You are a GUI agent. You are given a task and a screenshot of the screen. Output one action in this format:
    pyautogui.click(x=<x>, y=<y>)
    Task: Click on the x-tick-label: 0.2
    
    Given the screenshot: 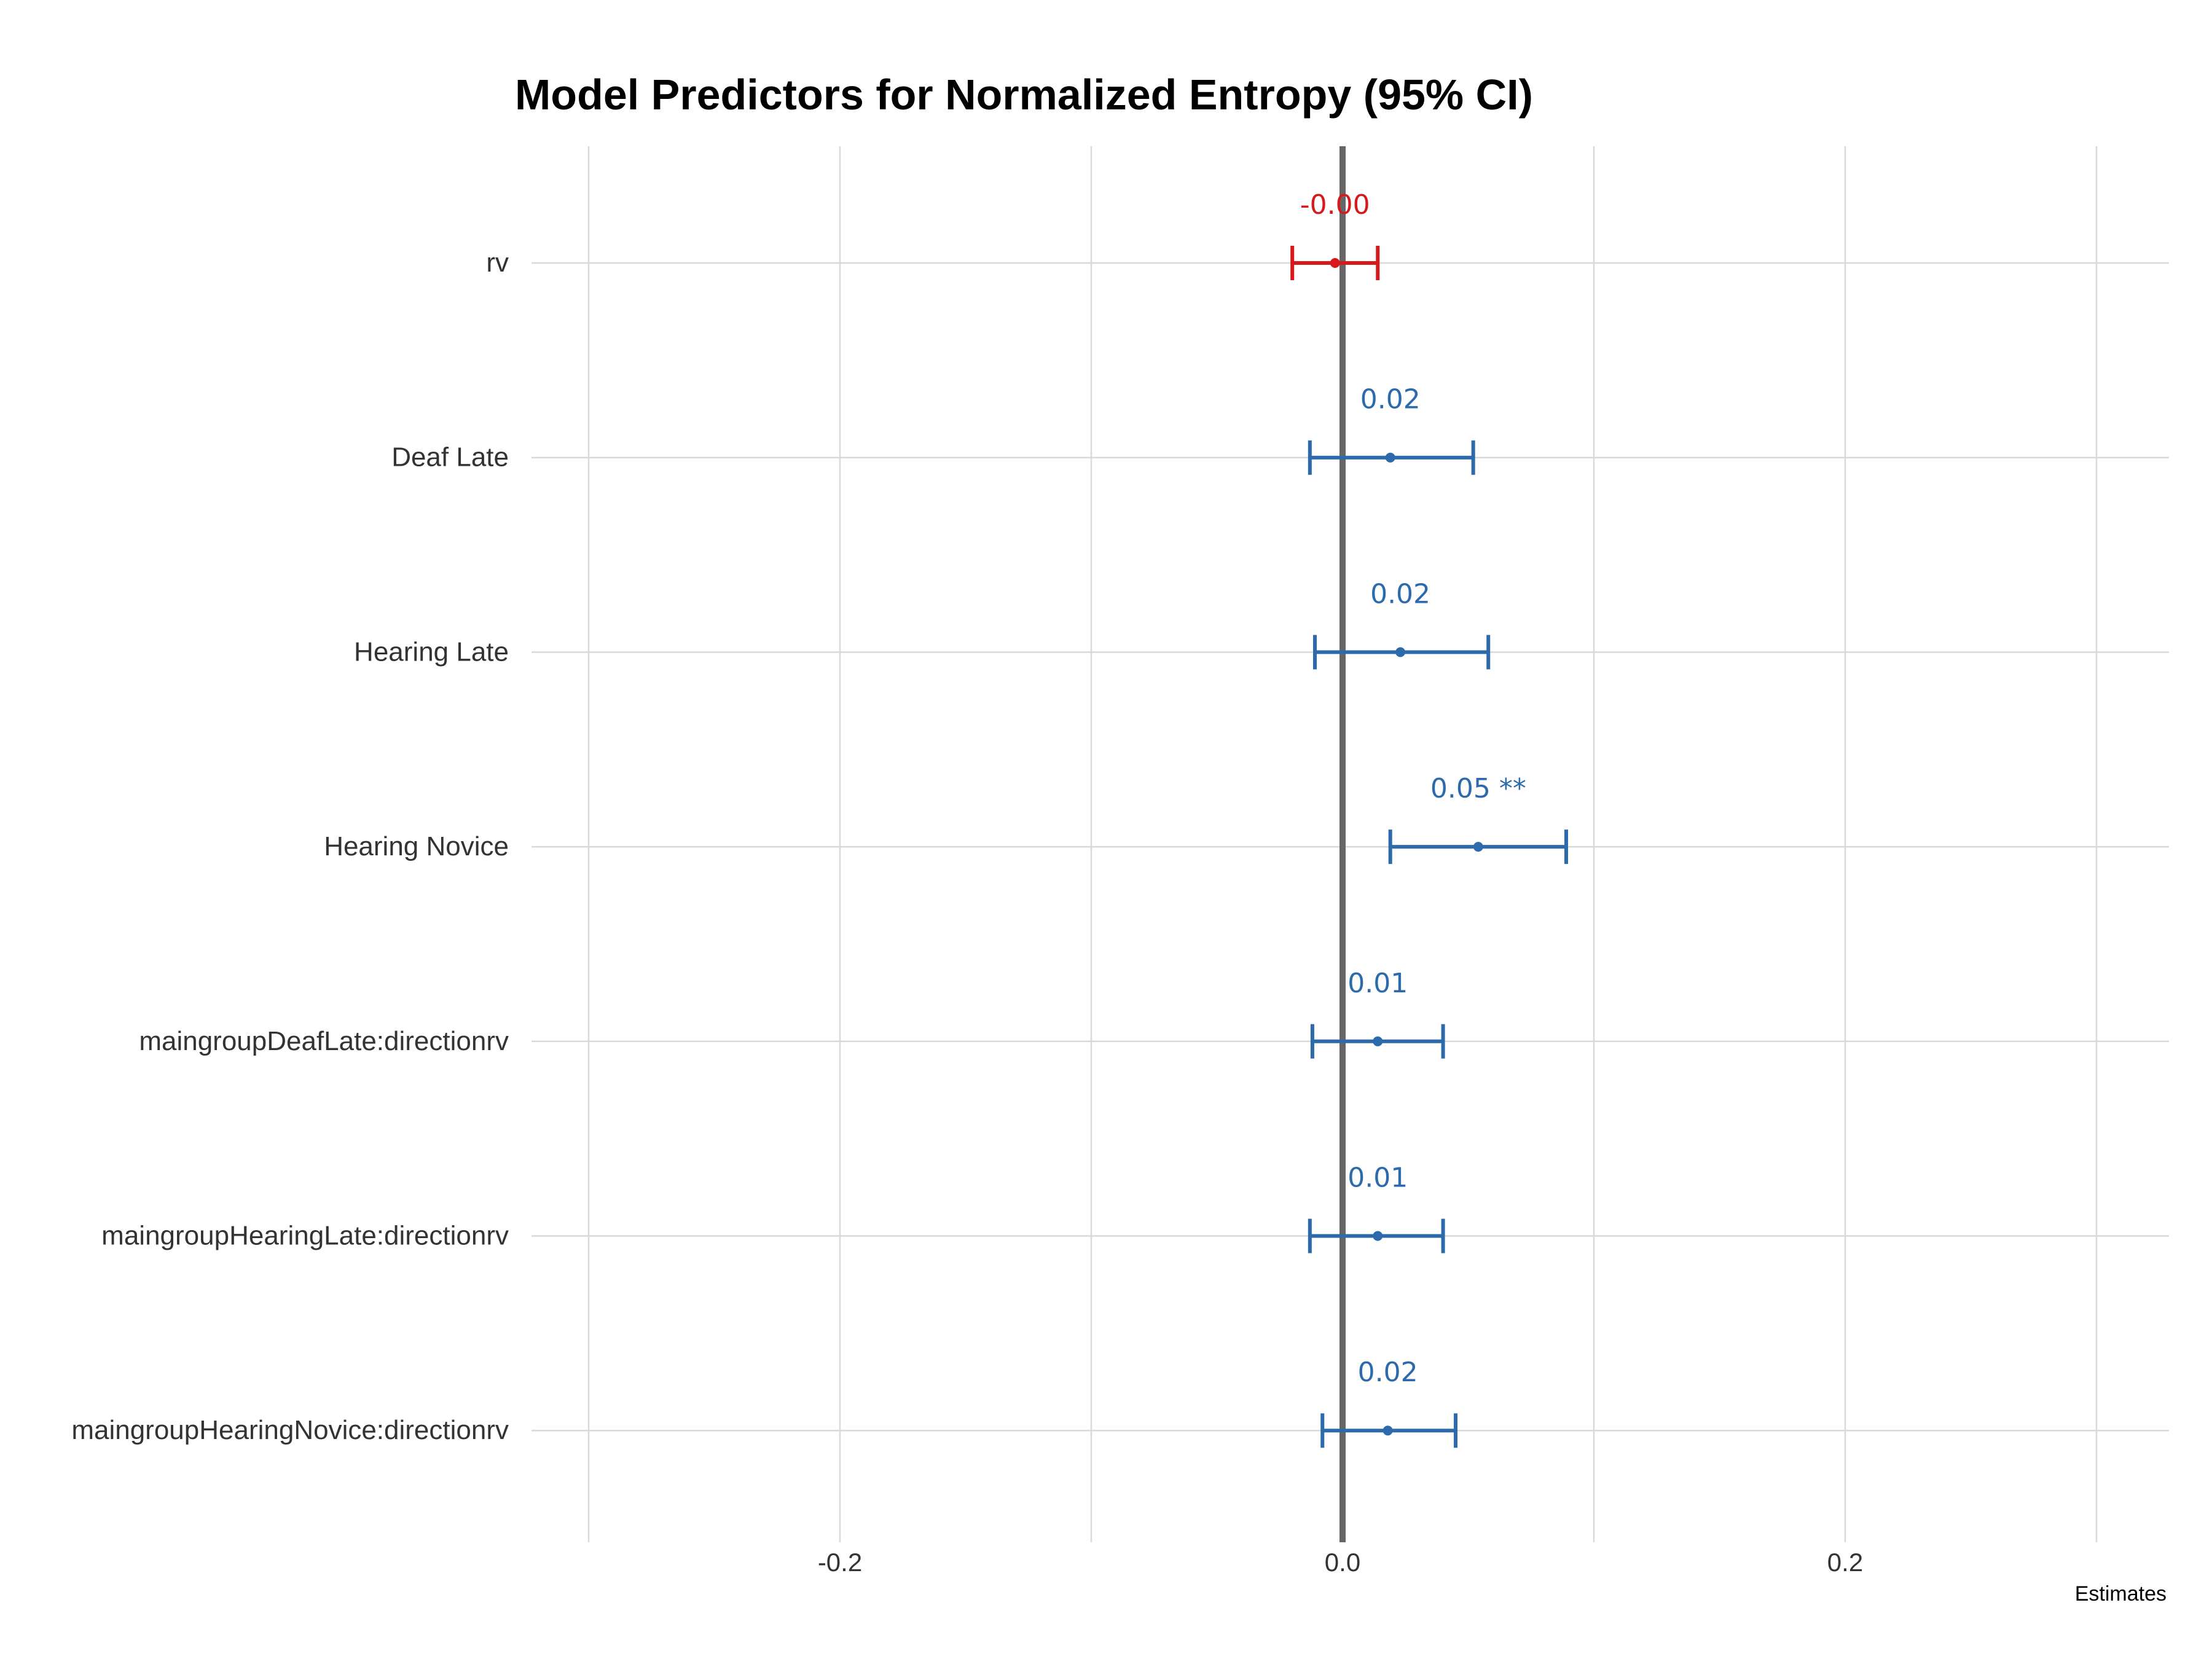 What is the action you would take?
    pyautogui.click(x=1845, y=1562)
    